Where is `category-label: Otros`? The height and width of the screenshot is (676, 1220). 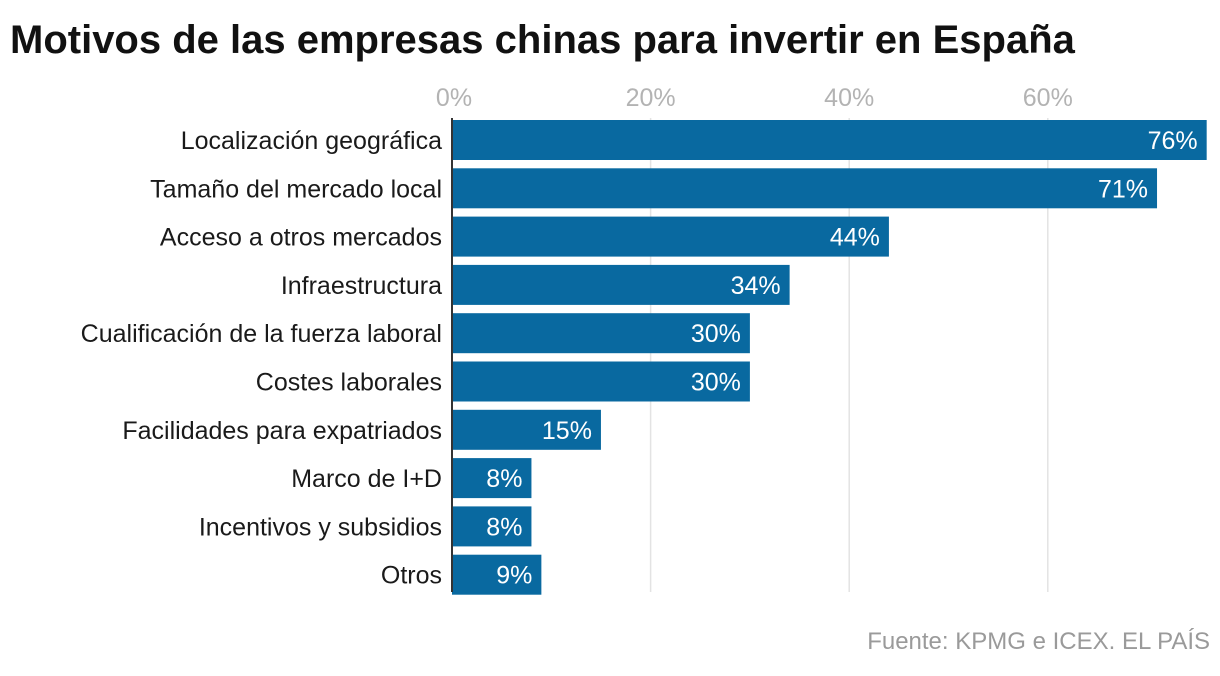
category-label: Otros is located at coordinates (411, 576).